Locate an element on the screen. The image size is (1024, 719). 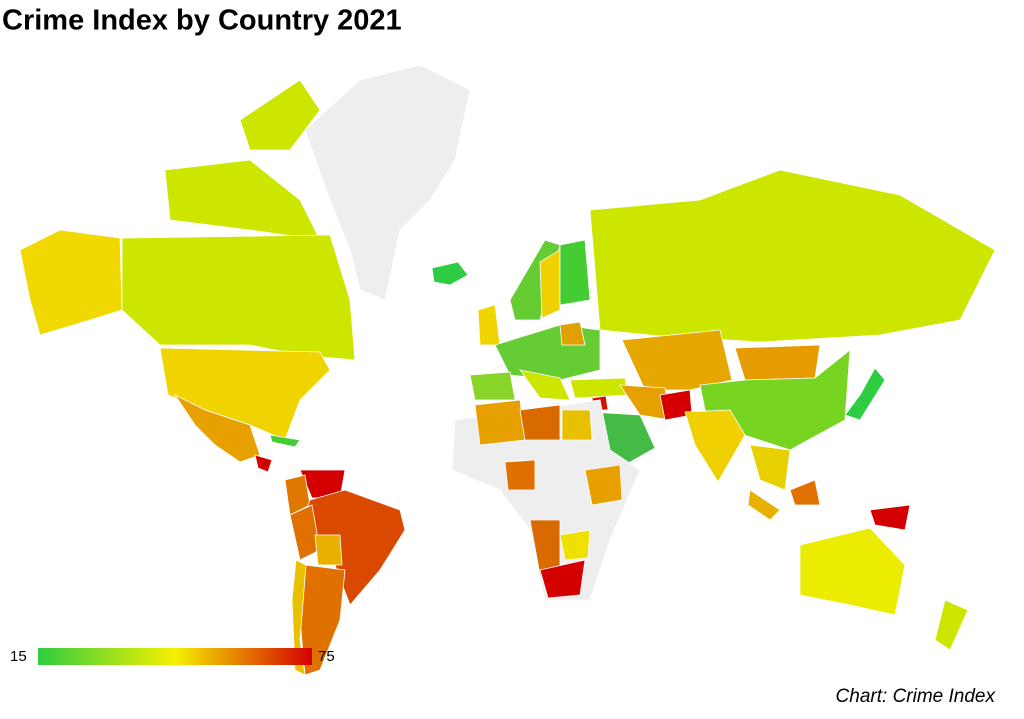
scale-min: 15 is located at coordinates (18, 656).